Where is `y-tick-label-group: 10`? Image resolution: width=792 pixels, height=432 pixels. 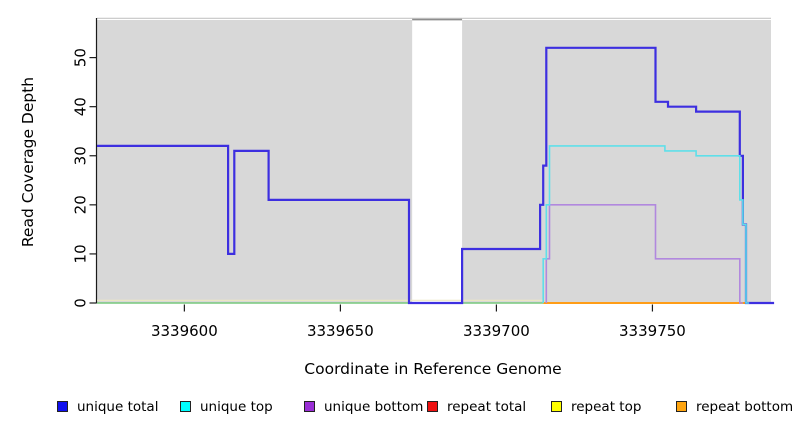 y-tick-label-group: 10 is located at coordinates (81, 253).